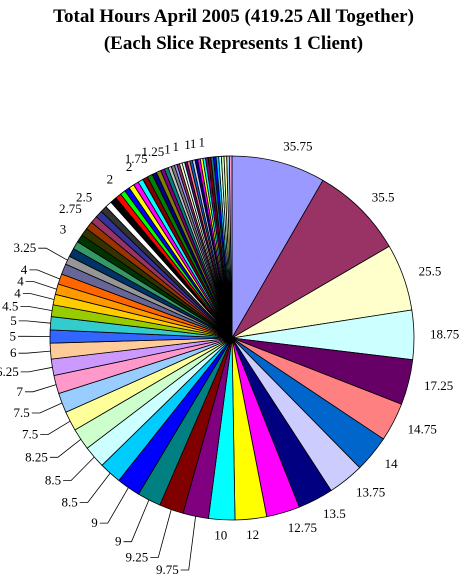  What do you see at coordinates (20, 391) in the screenshot?
I see `slice-label: 7` at bounding box center [20, 391].